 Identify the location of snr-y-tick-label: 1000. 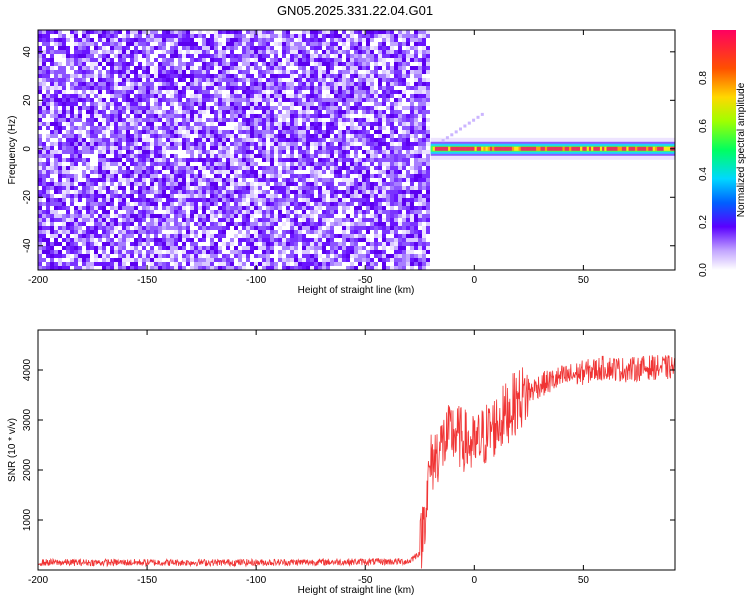
(27, 519).